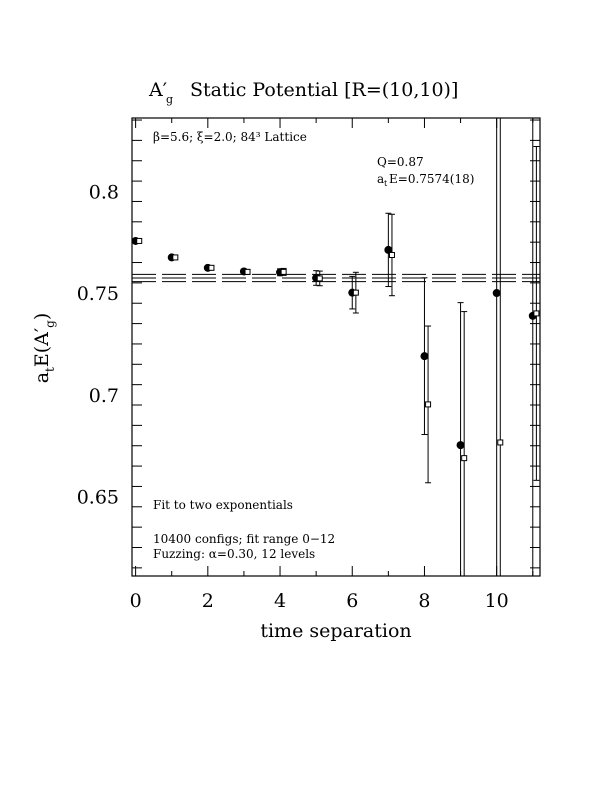 The image size is (612, 792). Describe the element at coordinates (208, 601) in the screenshot. I see `x-tick-label: 2` at that location.